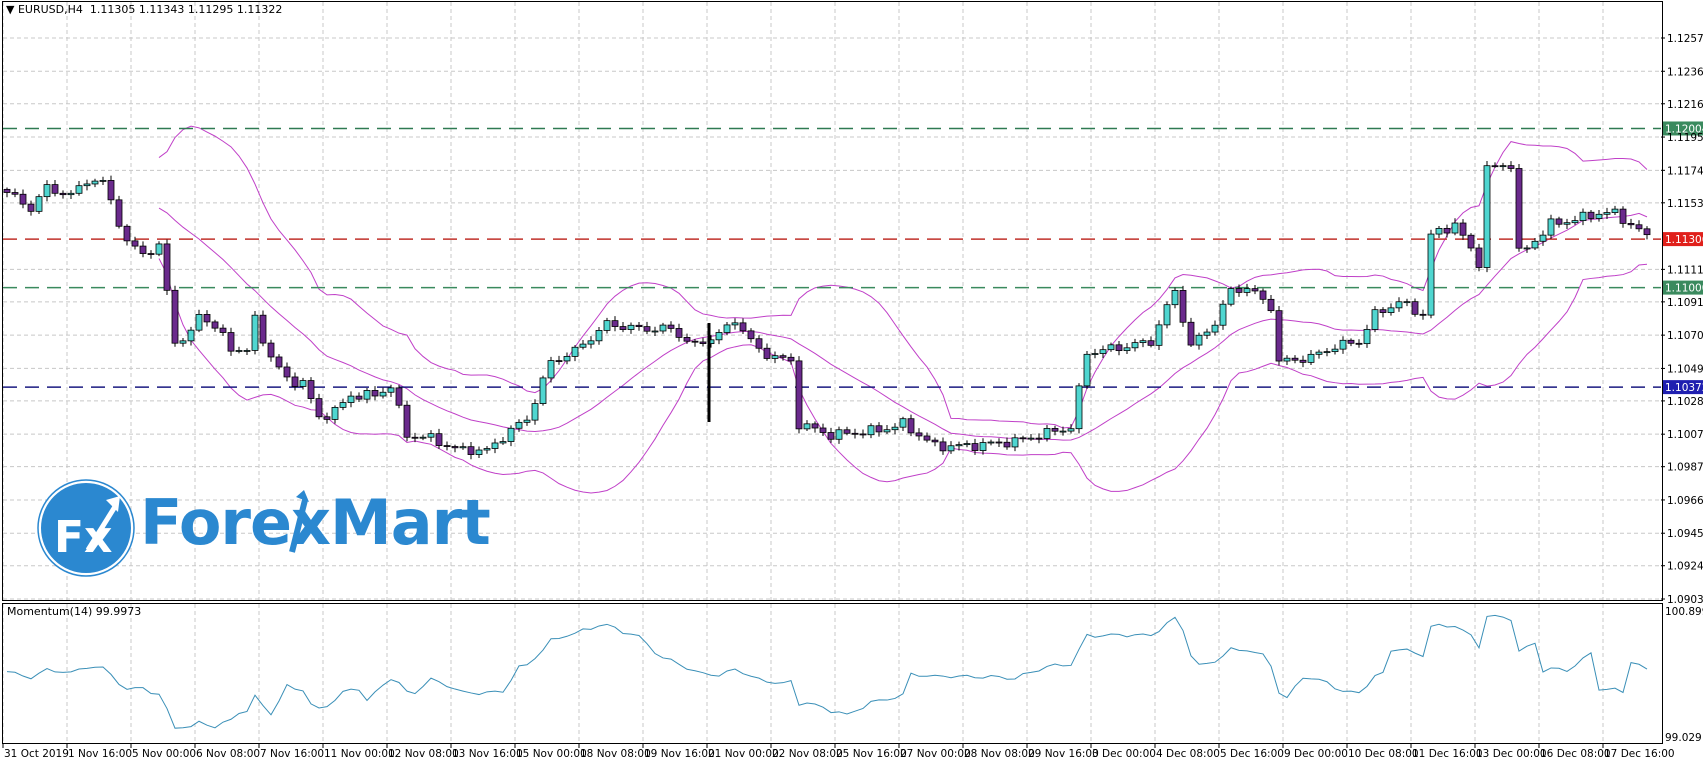 This screenshot has width=1703, height=763. Describe the element at coordinates (1188, 754) in the screenshot. I see `time-label: 4 Dec 08:00` at that location.